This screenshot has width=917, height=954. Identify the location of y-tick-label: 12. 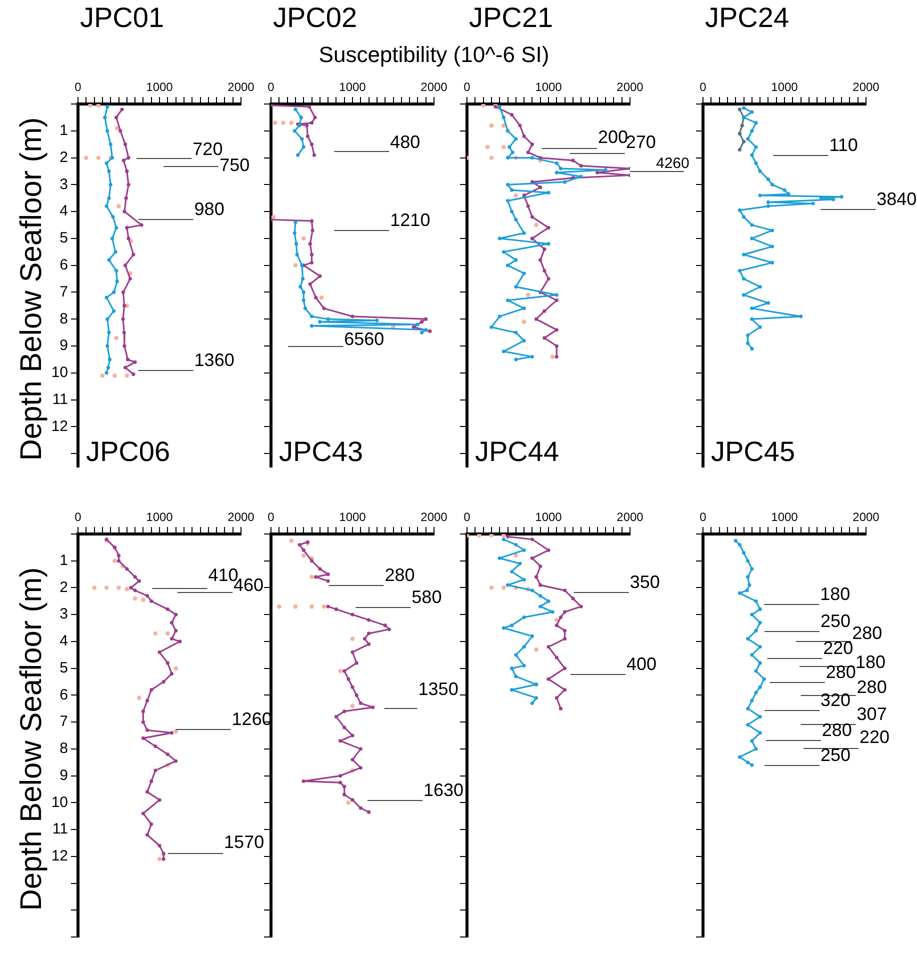
(59, 426).